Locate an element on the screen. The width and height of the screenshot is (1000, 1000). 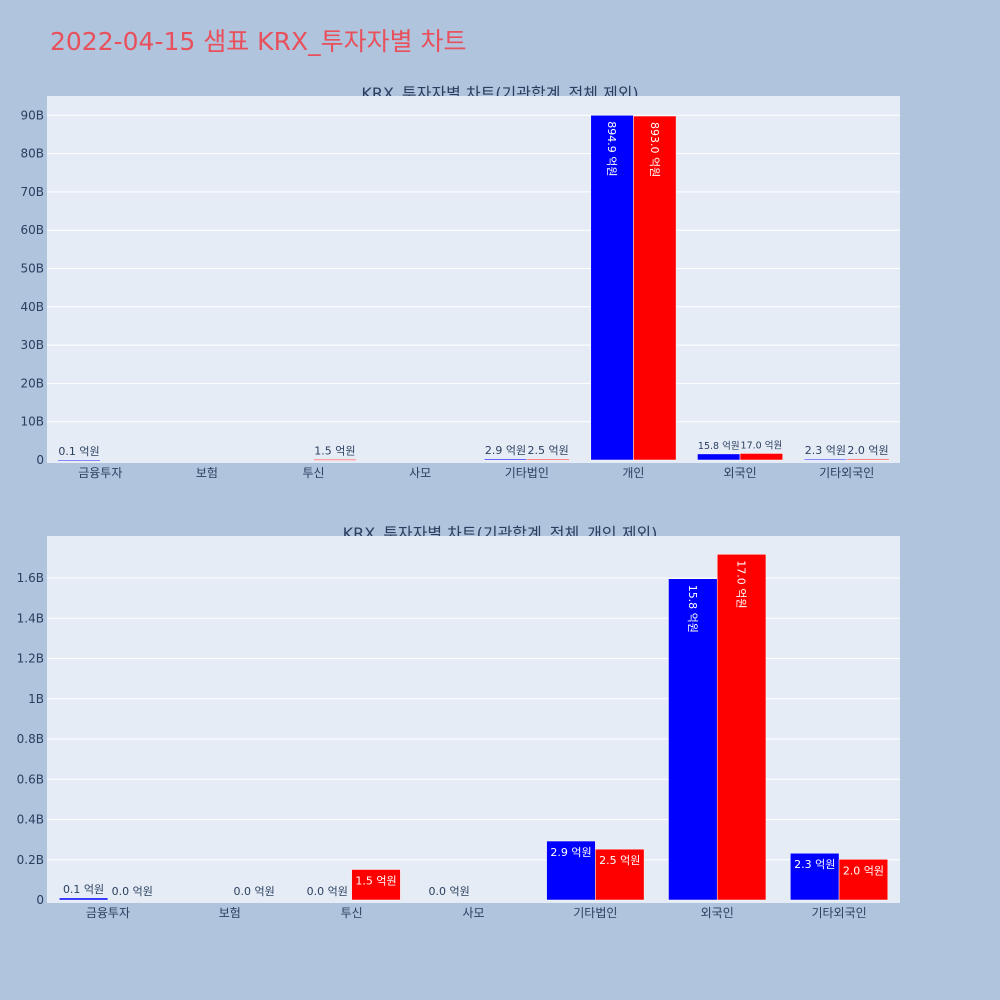
chart-1-data-label: 2.3 억원 is located at coordinates (825, 450).